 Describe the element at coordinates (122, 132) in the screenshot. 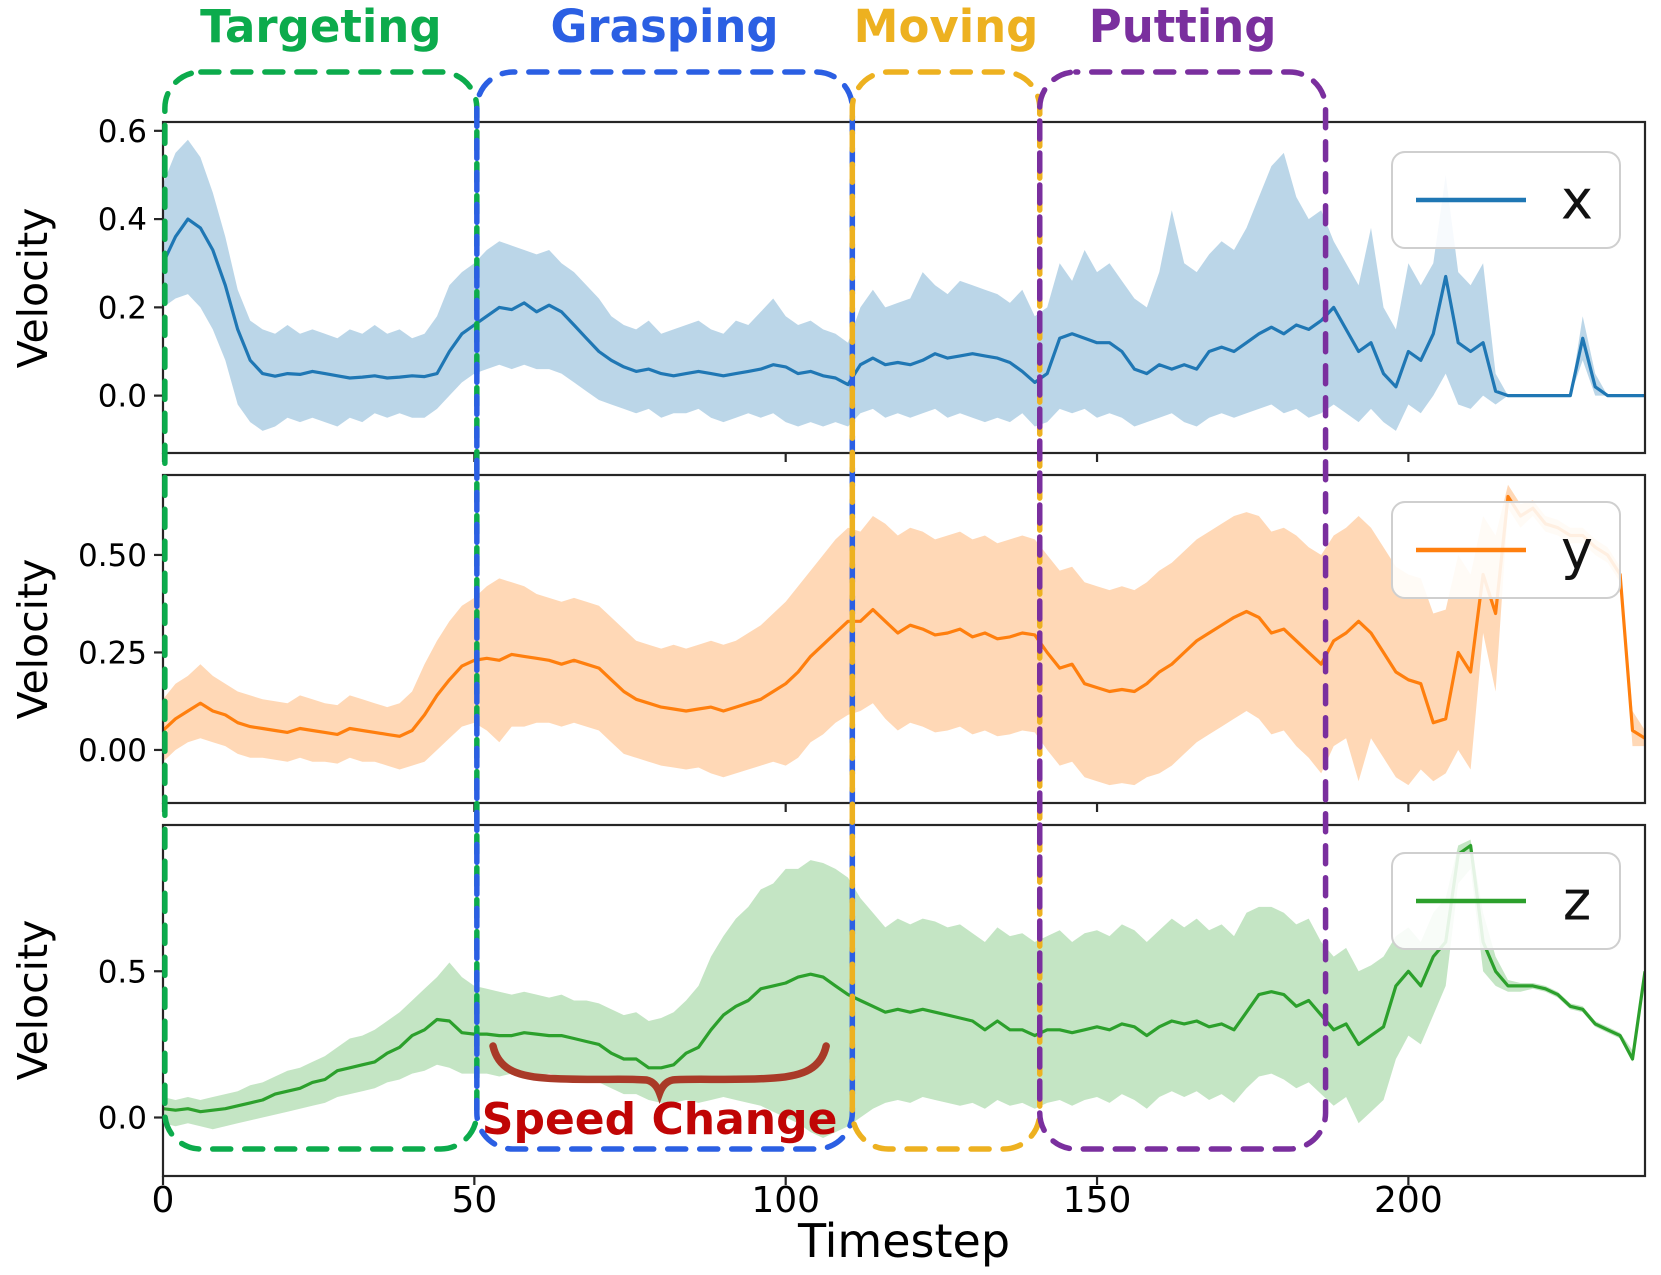

I see `y-tick-label: 0.6` at that location.